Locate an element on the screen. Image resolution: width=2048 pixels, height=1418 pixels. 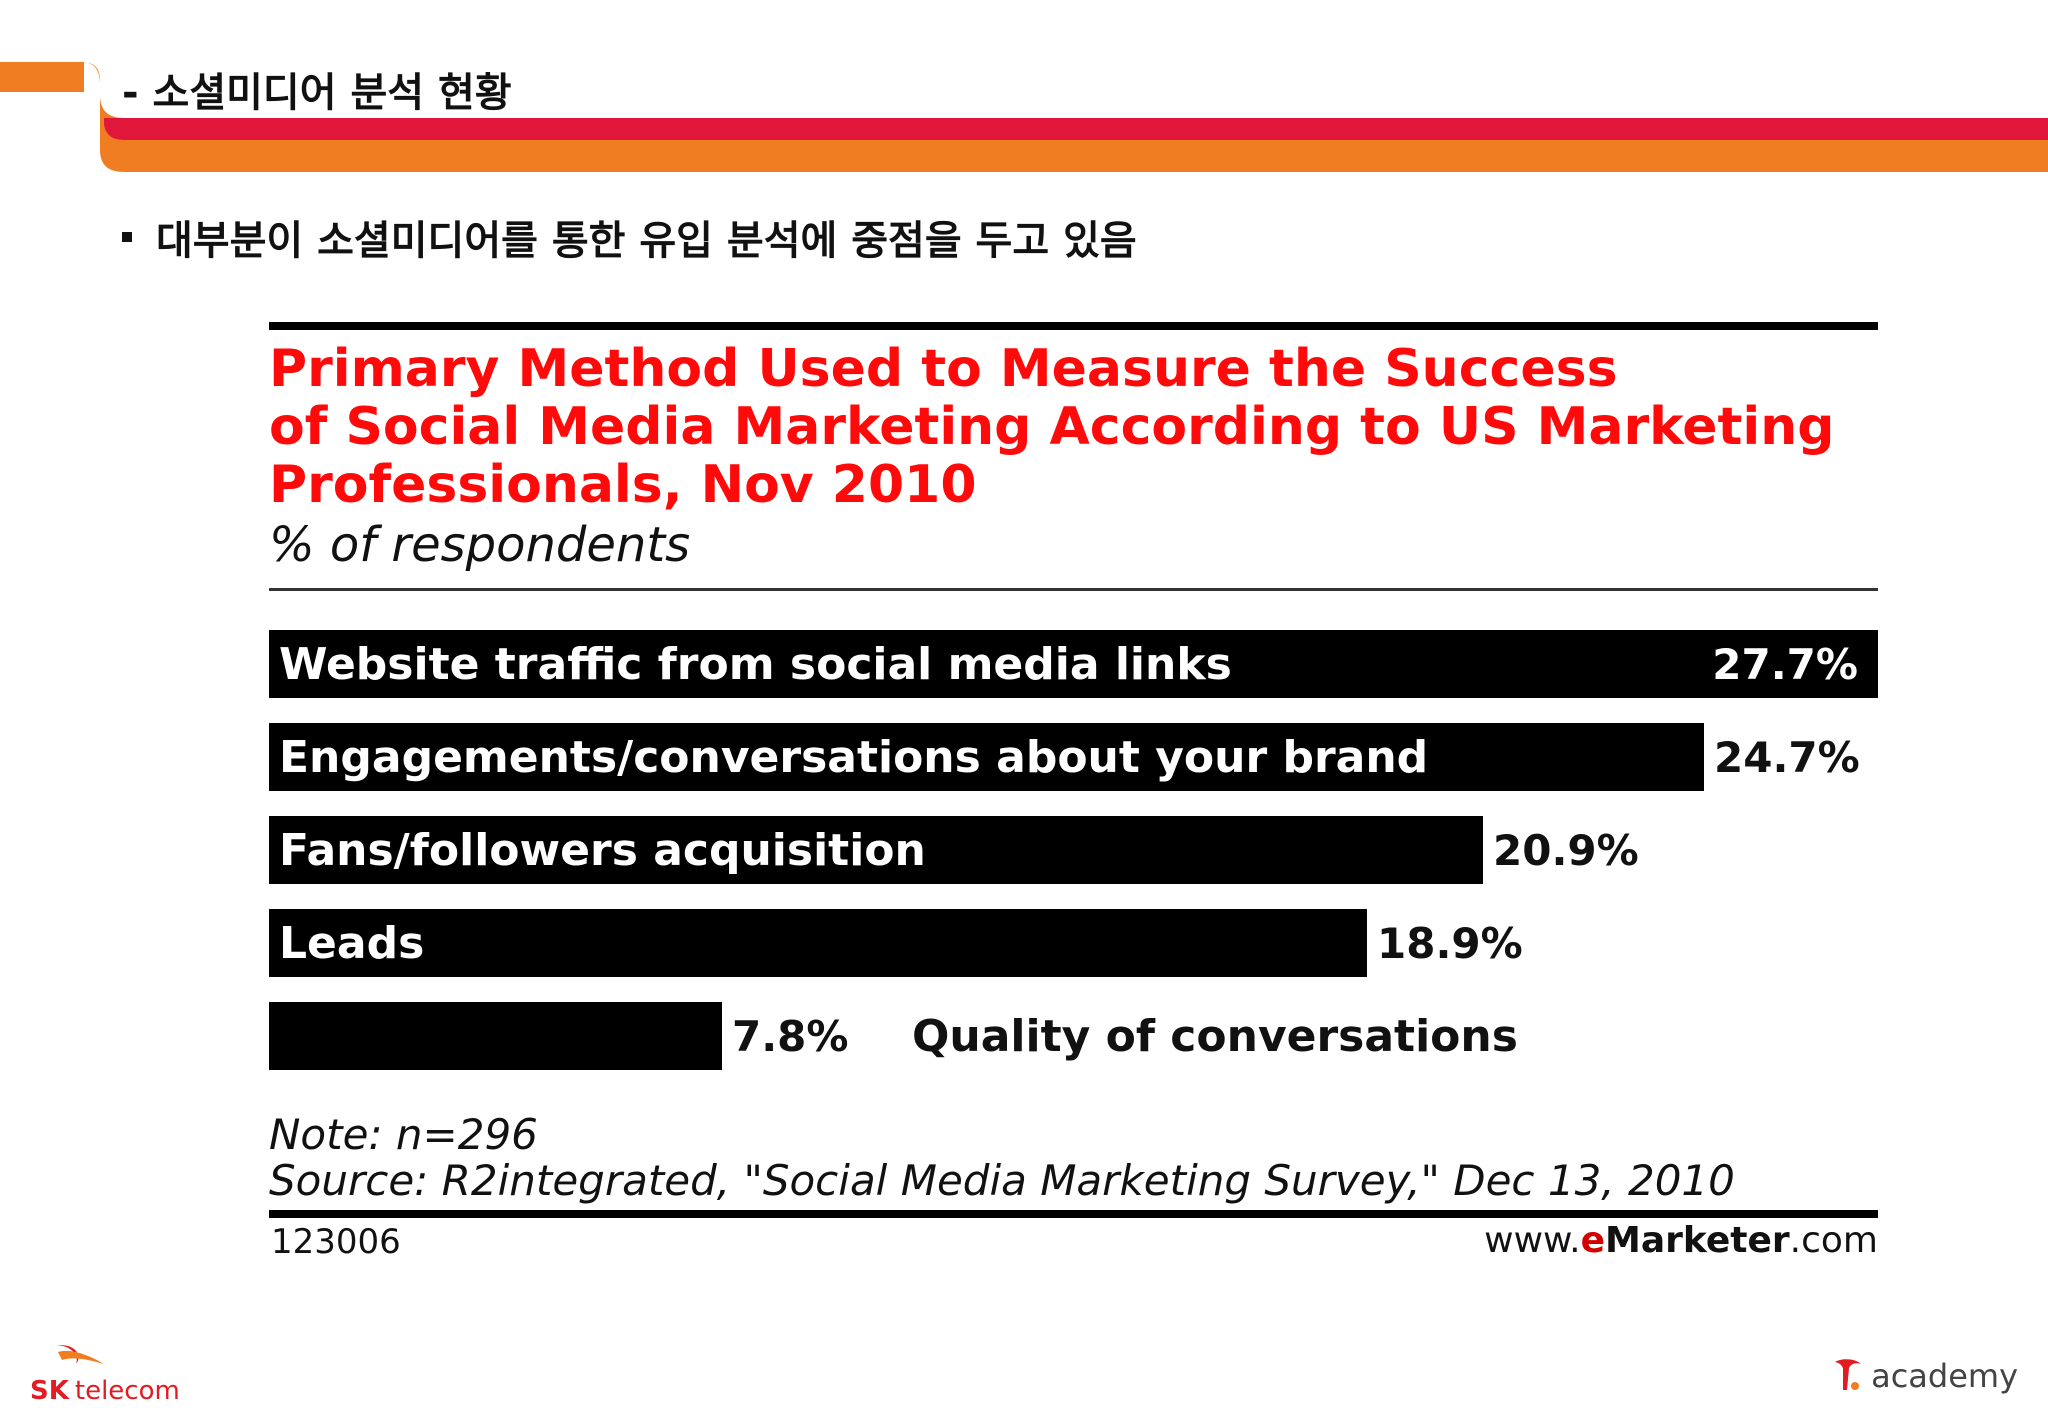
emarketer-site-link: www.eMarketer.com is located at coordinates (1681, 1240).